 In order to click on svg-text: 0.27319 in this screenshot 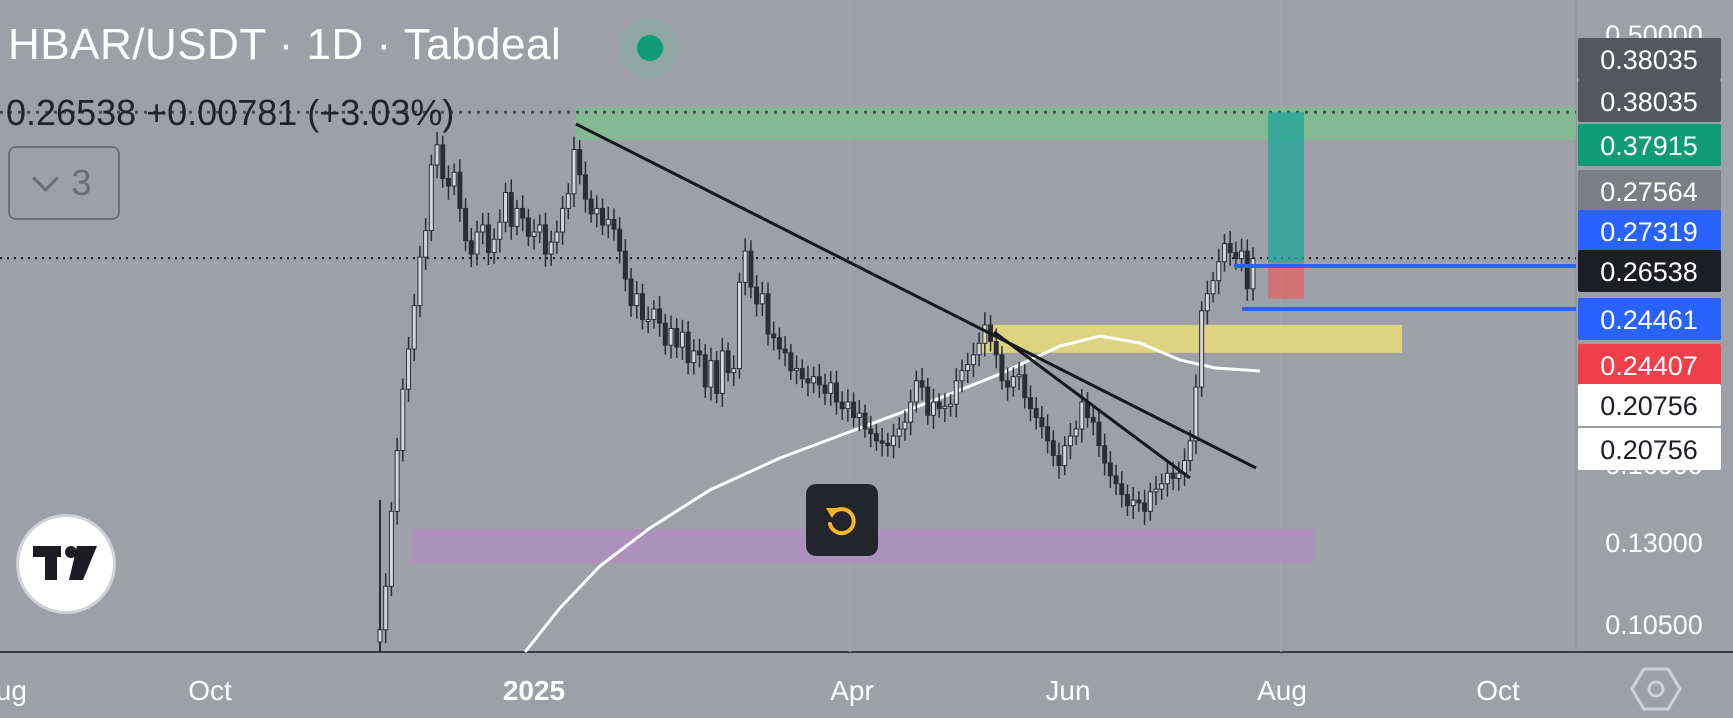, I will do `click(1649, 232)`.